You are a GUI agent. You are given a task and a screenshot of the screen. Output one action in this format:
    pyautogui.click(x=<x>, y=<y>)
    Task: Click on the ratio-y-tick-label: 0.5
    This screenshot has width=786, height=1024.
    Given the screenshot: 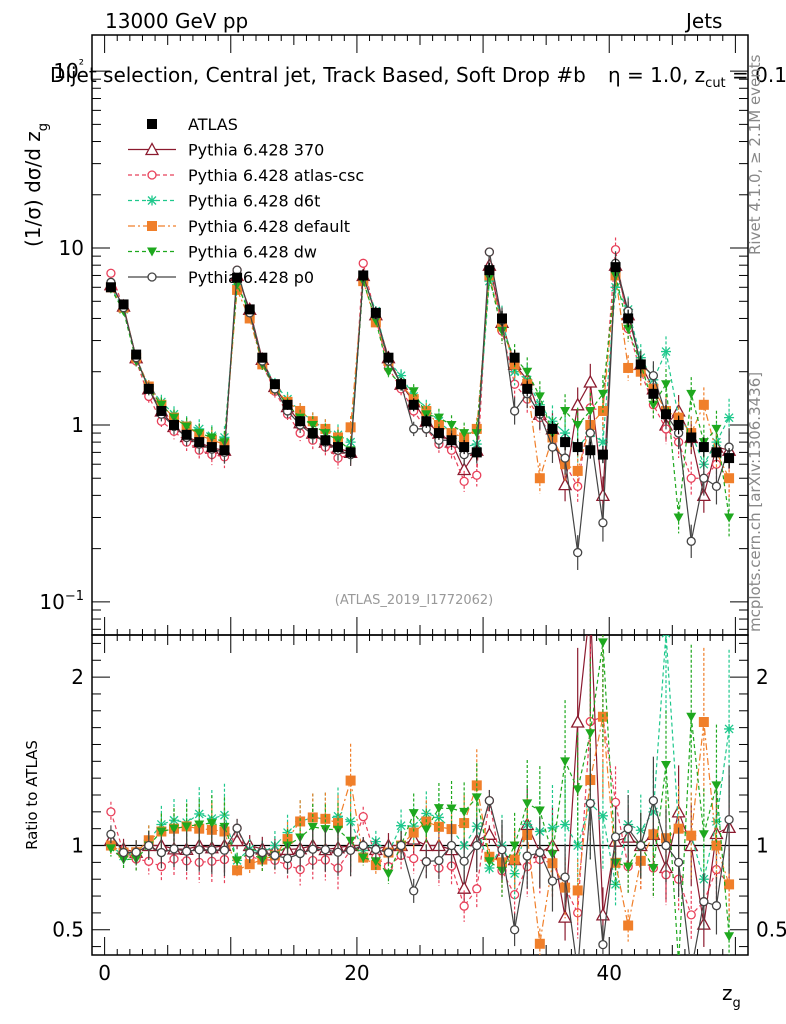 What is the action you would take?
    pyautogui.click(x=68, y=930)
    